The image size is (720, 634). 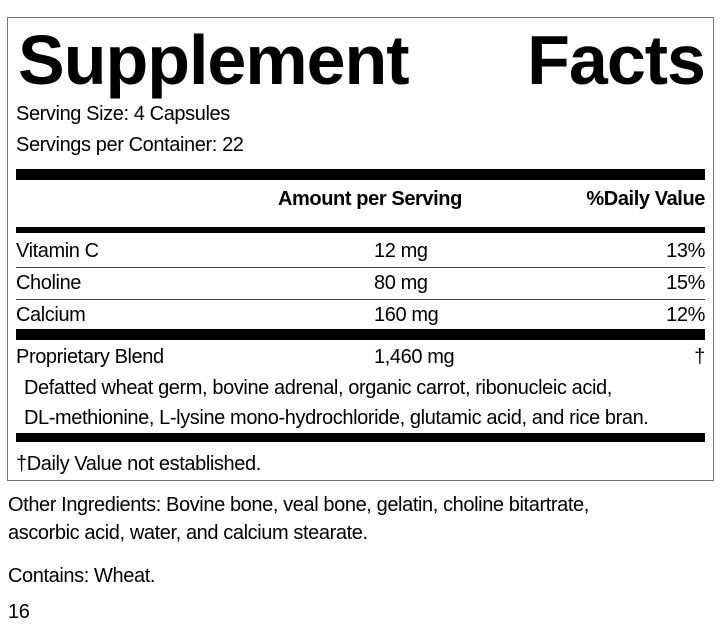 I want to click on row-amount: 12 mg, so click(x=401, y=251).